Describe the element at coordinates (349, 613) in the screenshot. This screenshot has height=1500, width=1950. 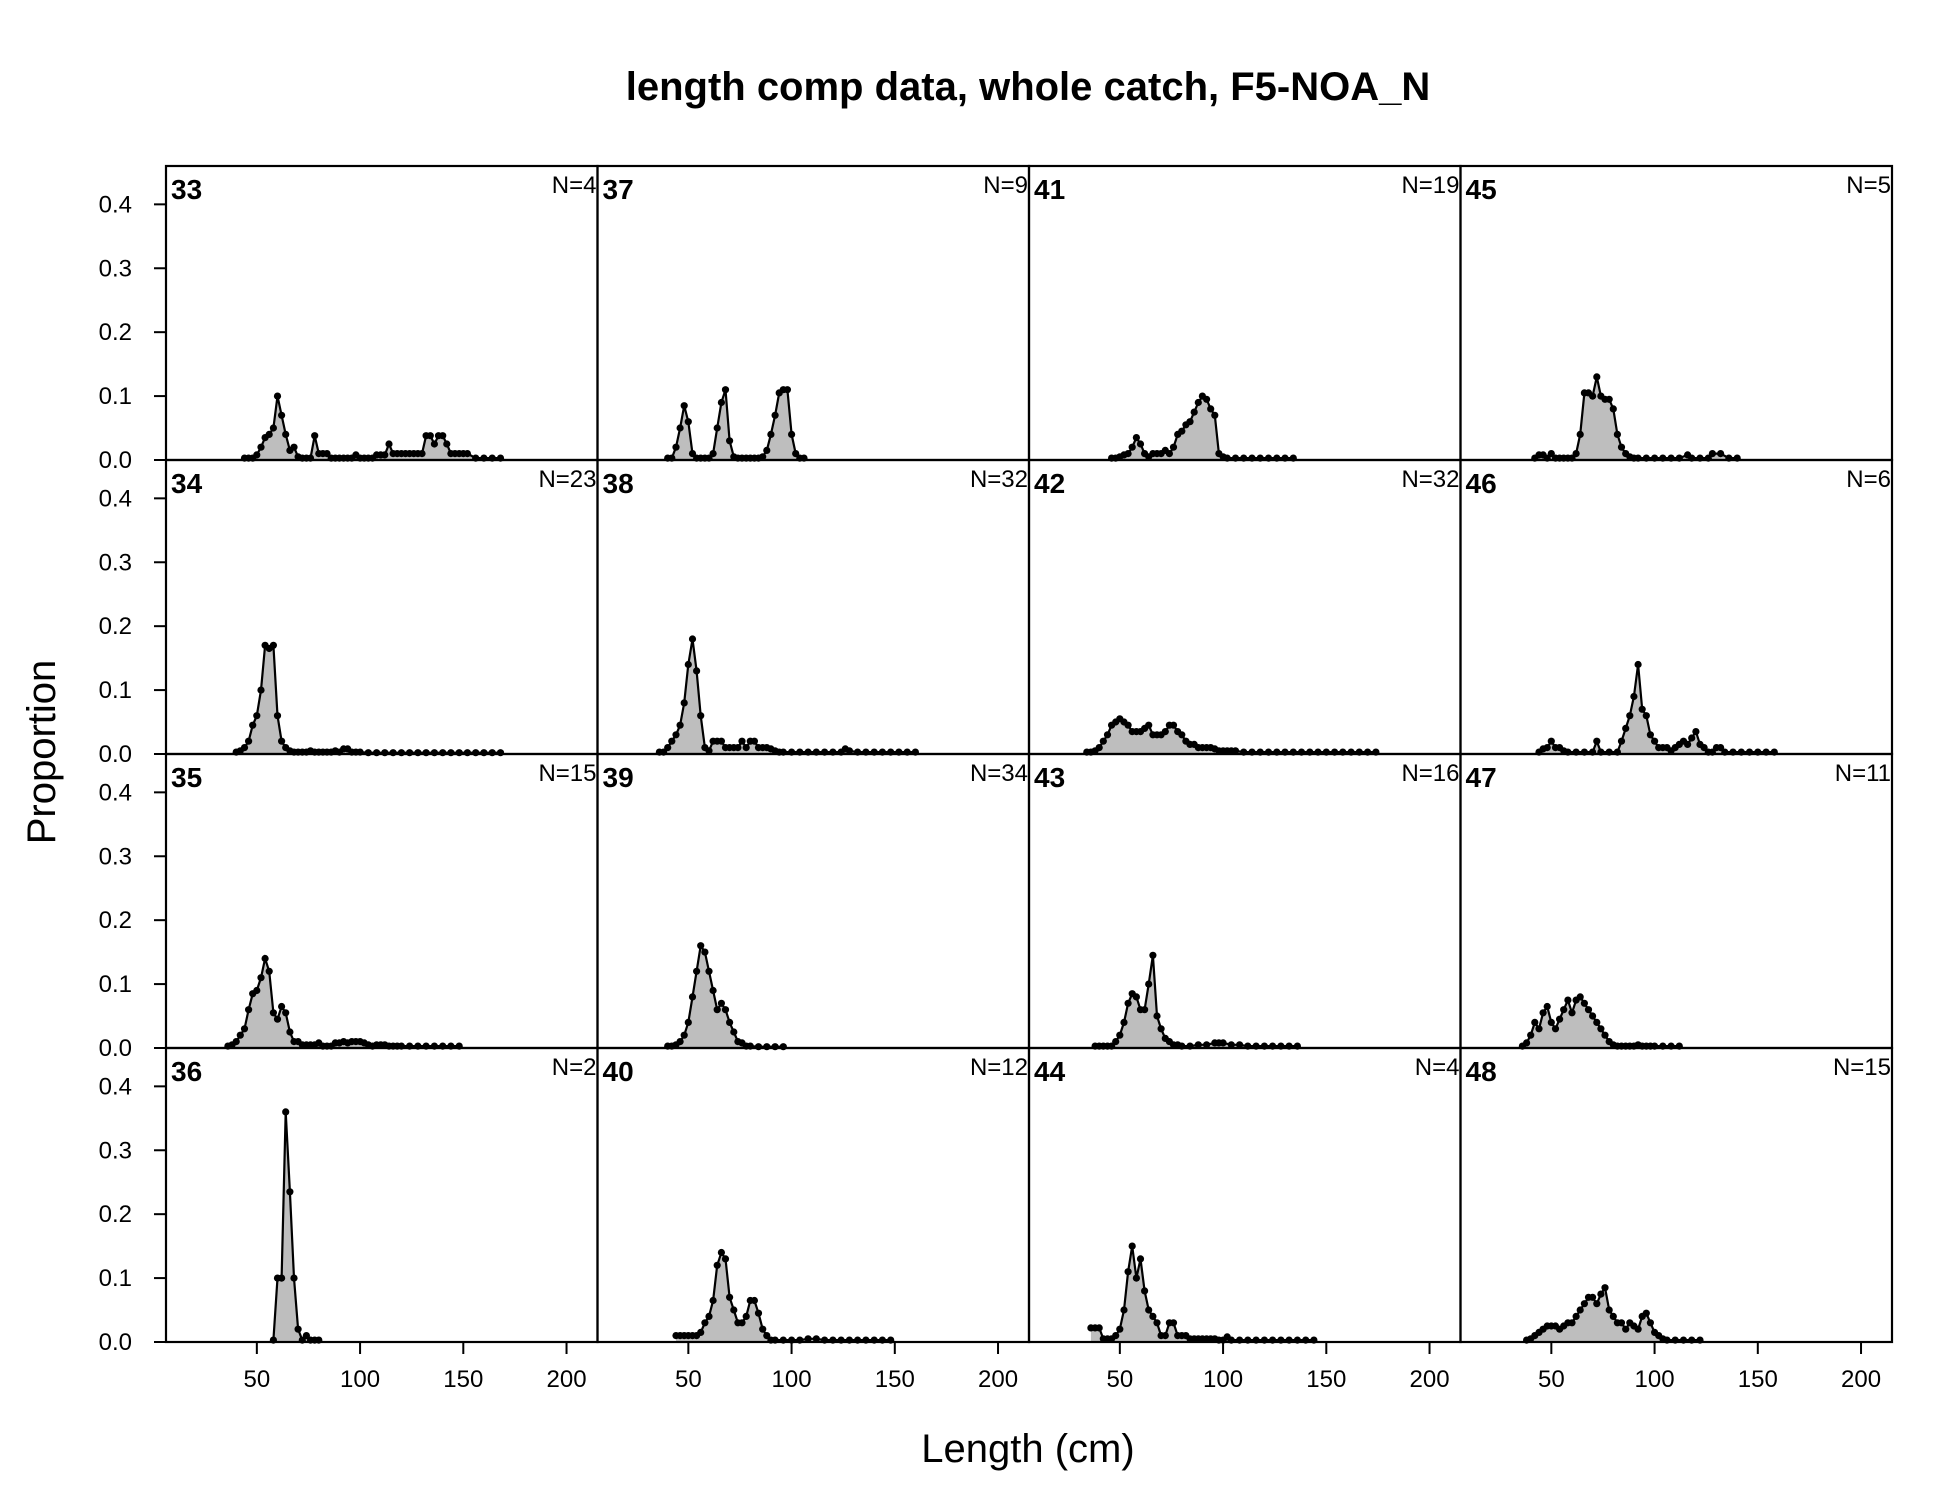
I see `panel-34: 34 N=23 0.0 0.1 0.2 0.3 0.4` at that location.